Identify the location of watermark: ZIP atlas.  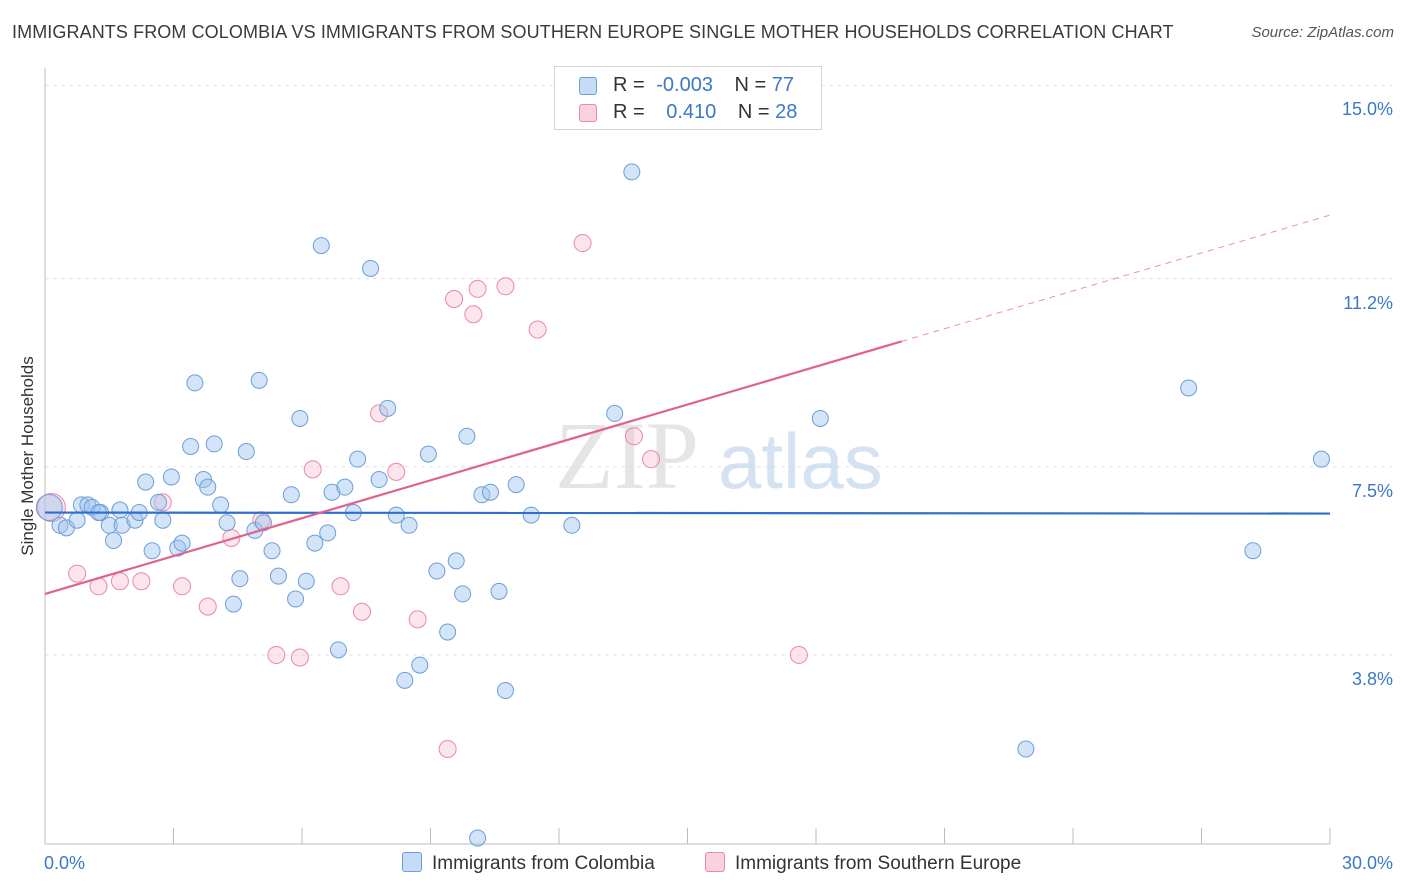
(719, 455).